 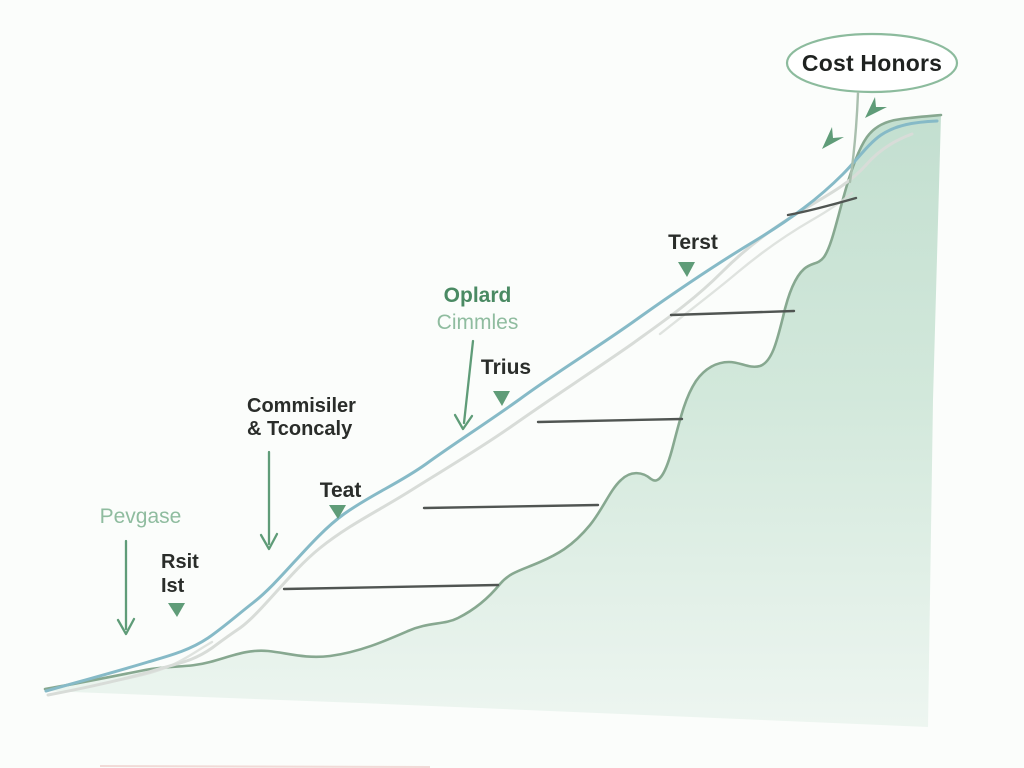 I want to click on terst-triangle-icon, so click(x=686, y=269).